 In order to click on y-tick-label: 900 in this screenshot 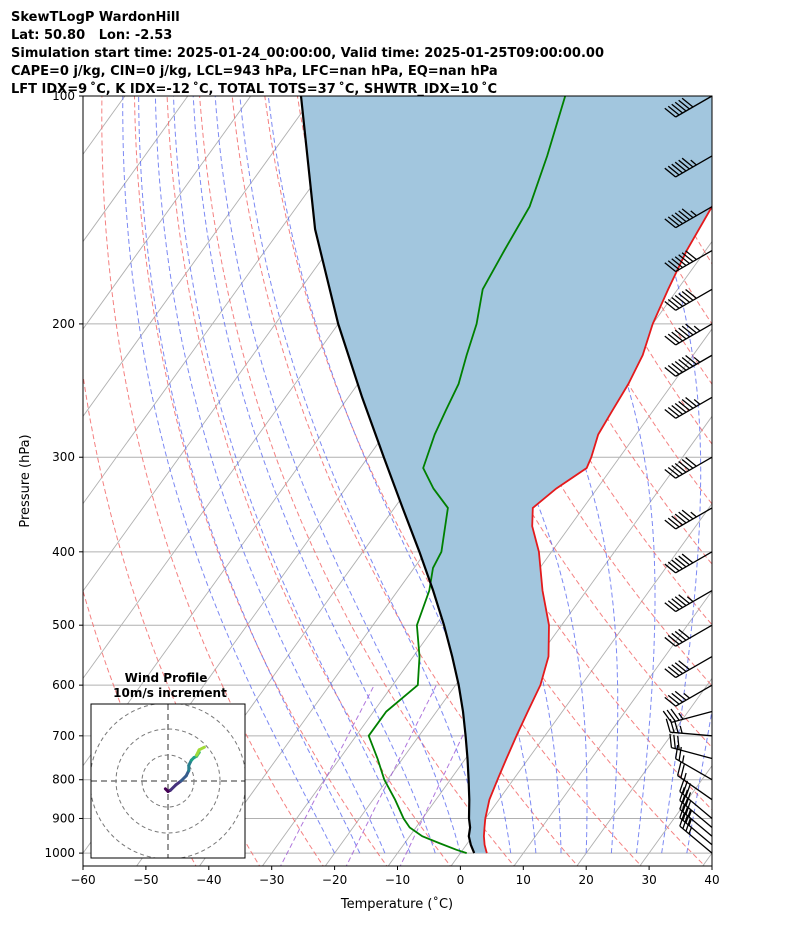, I will do `click(63, 818)`.